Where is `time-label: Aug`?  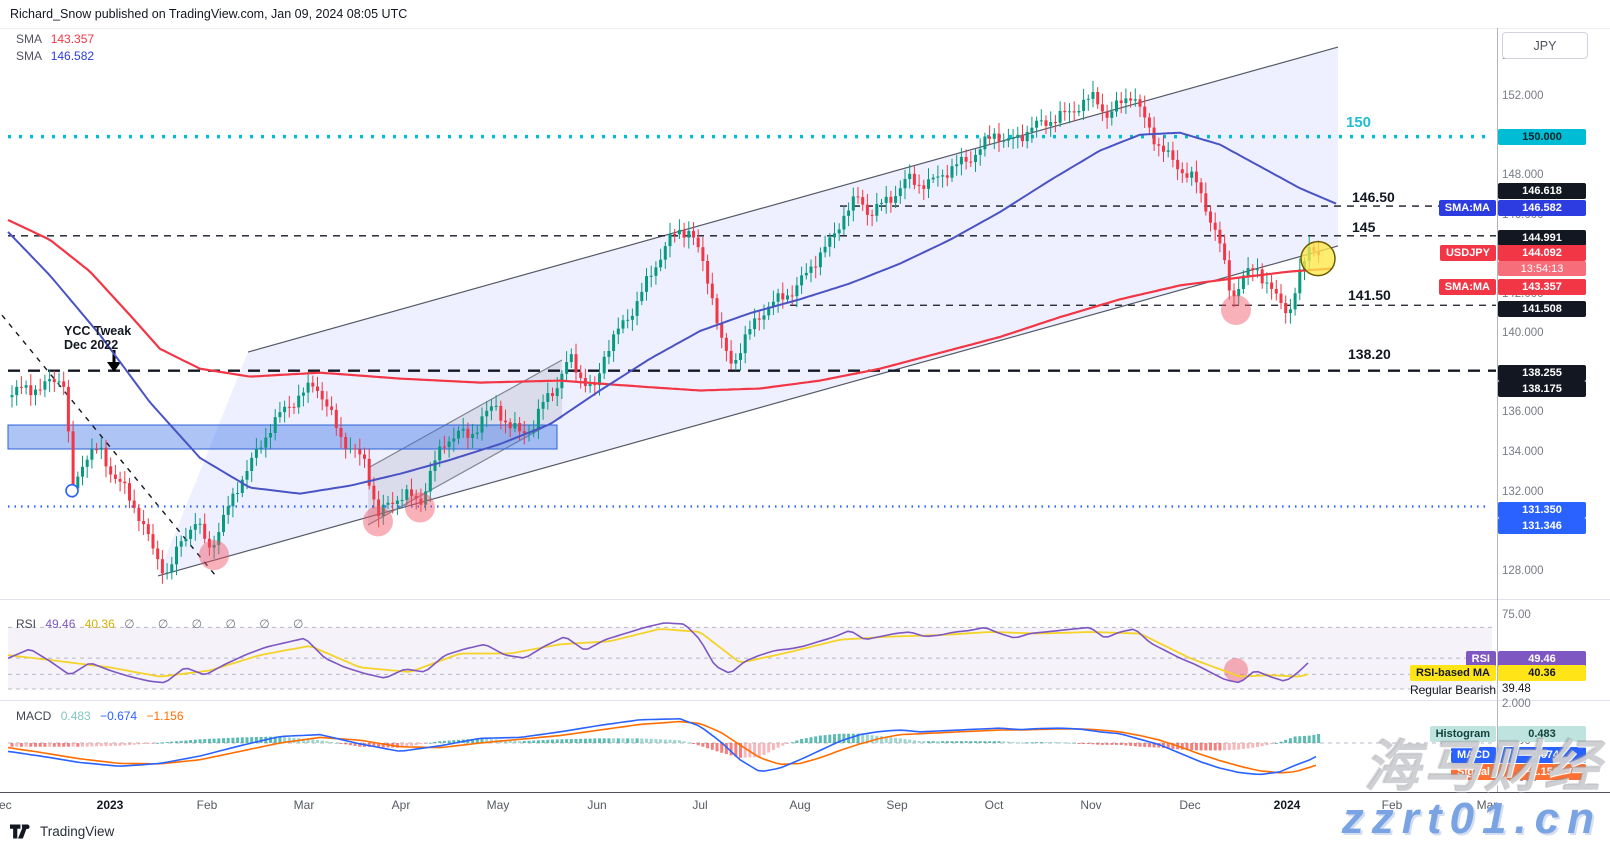 time-label: Aug is located at coordinates (800, 805).